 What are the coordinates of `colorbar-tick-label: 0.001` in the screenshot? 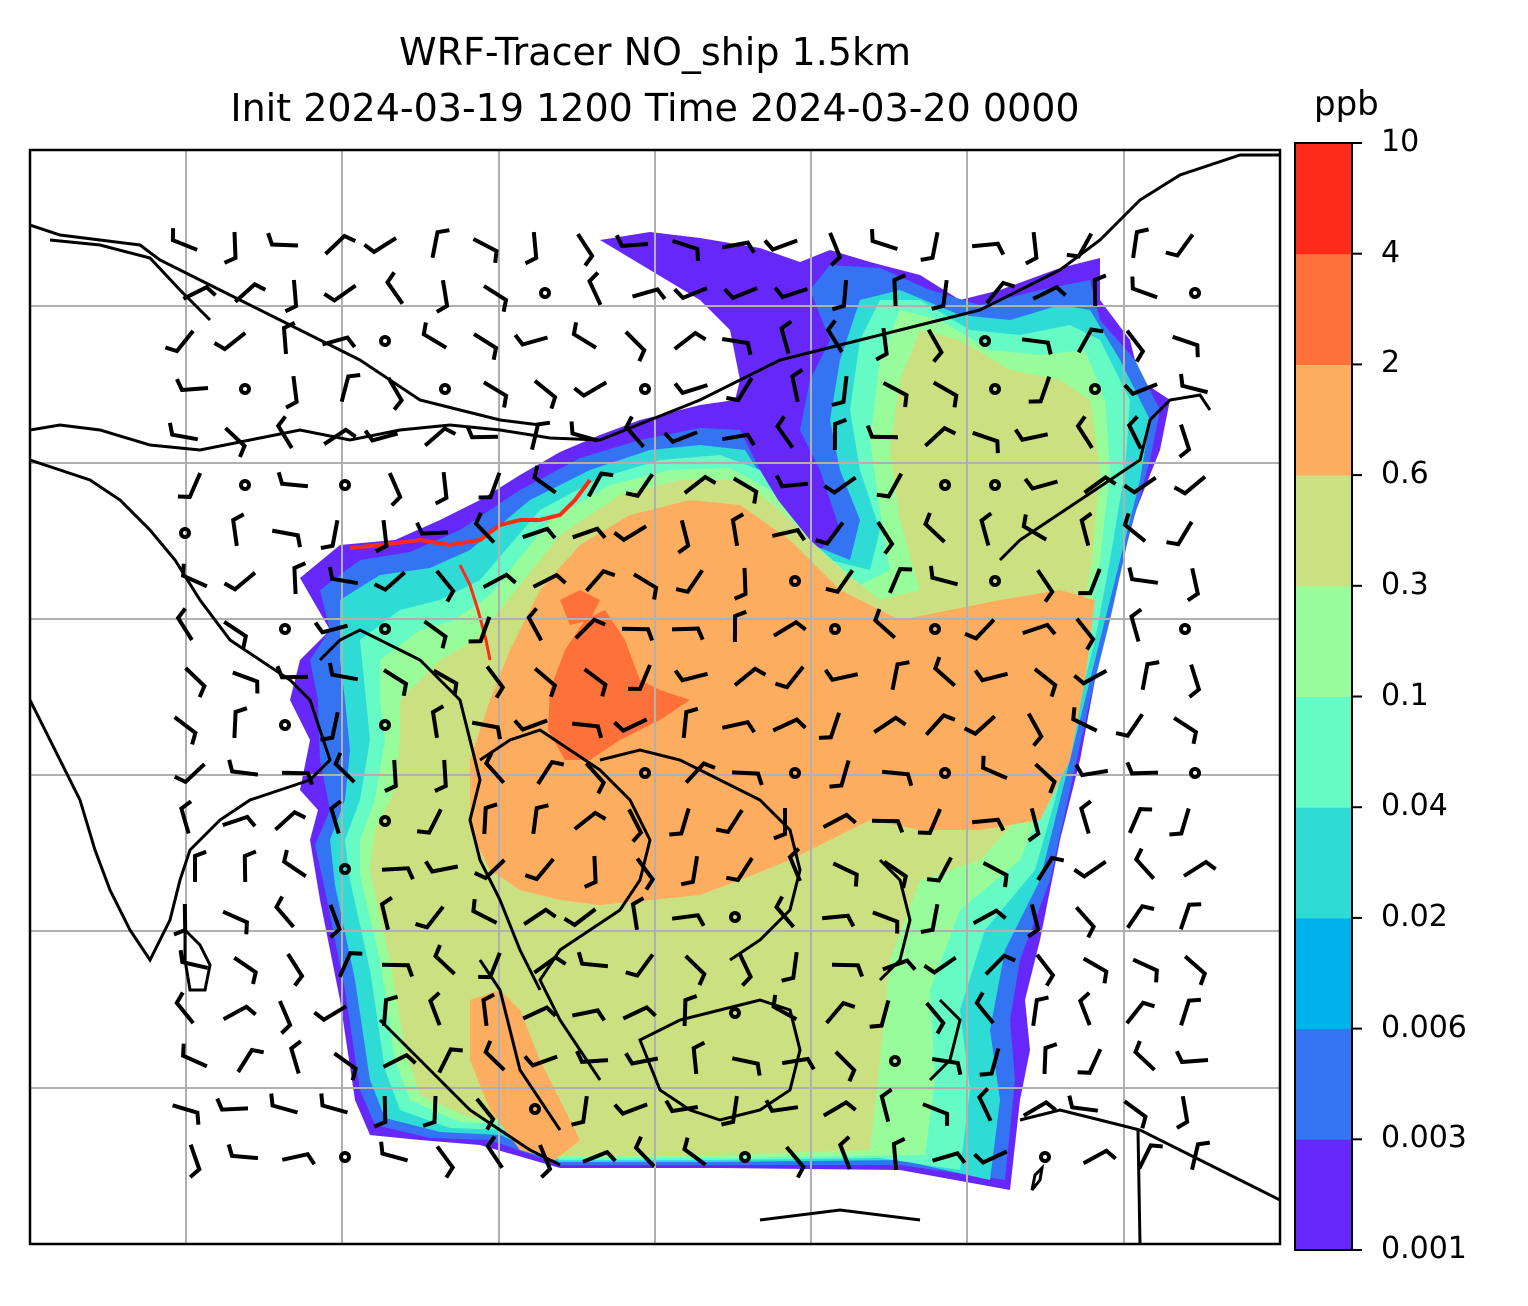 It's located at (1424, 1248).